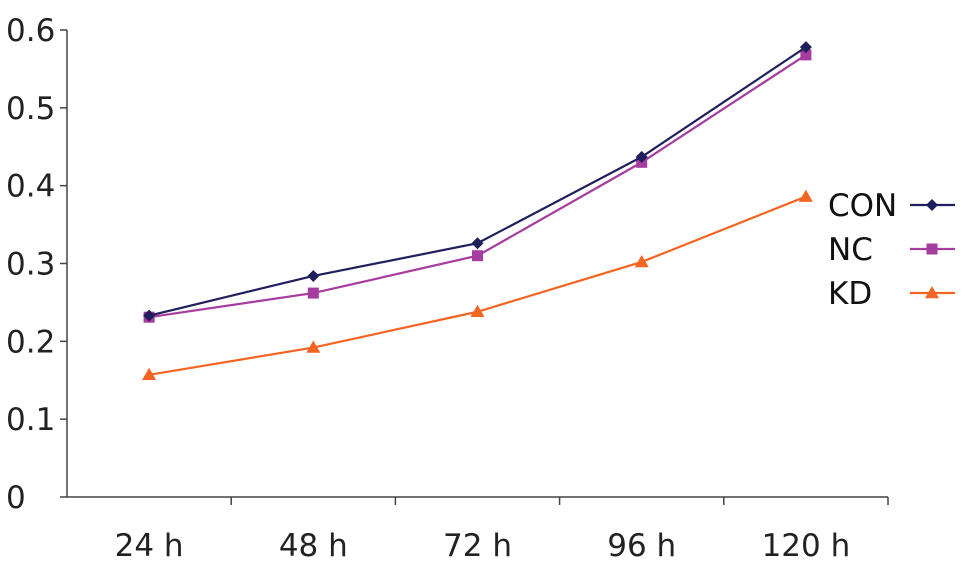  What do you see at coordinates (30, 342) in the screenshot?
I see `y-tick-label: 0.2` at bounding box center [30, 342].